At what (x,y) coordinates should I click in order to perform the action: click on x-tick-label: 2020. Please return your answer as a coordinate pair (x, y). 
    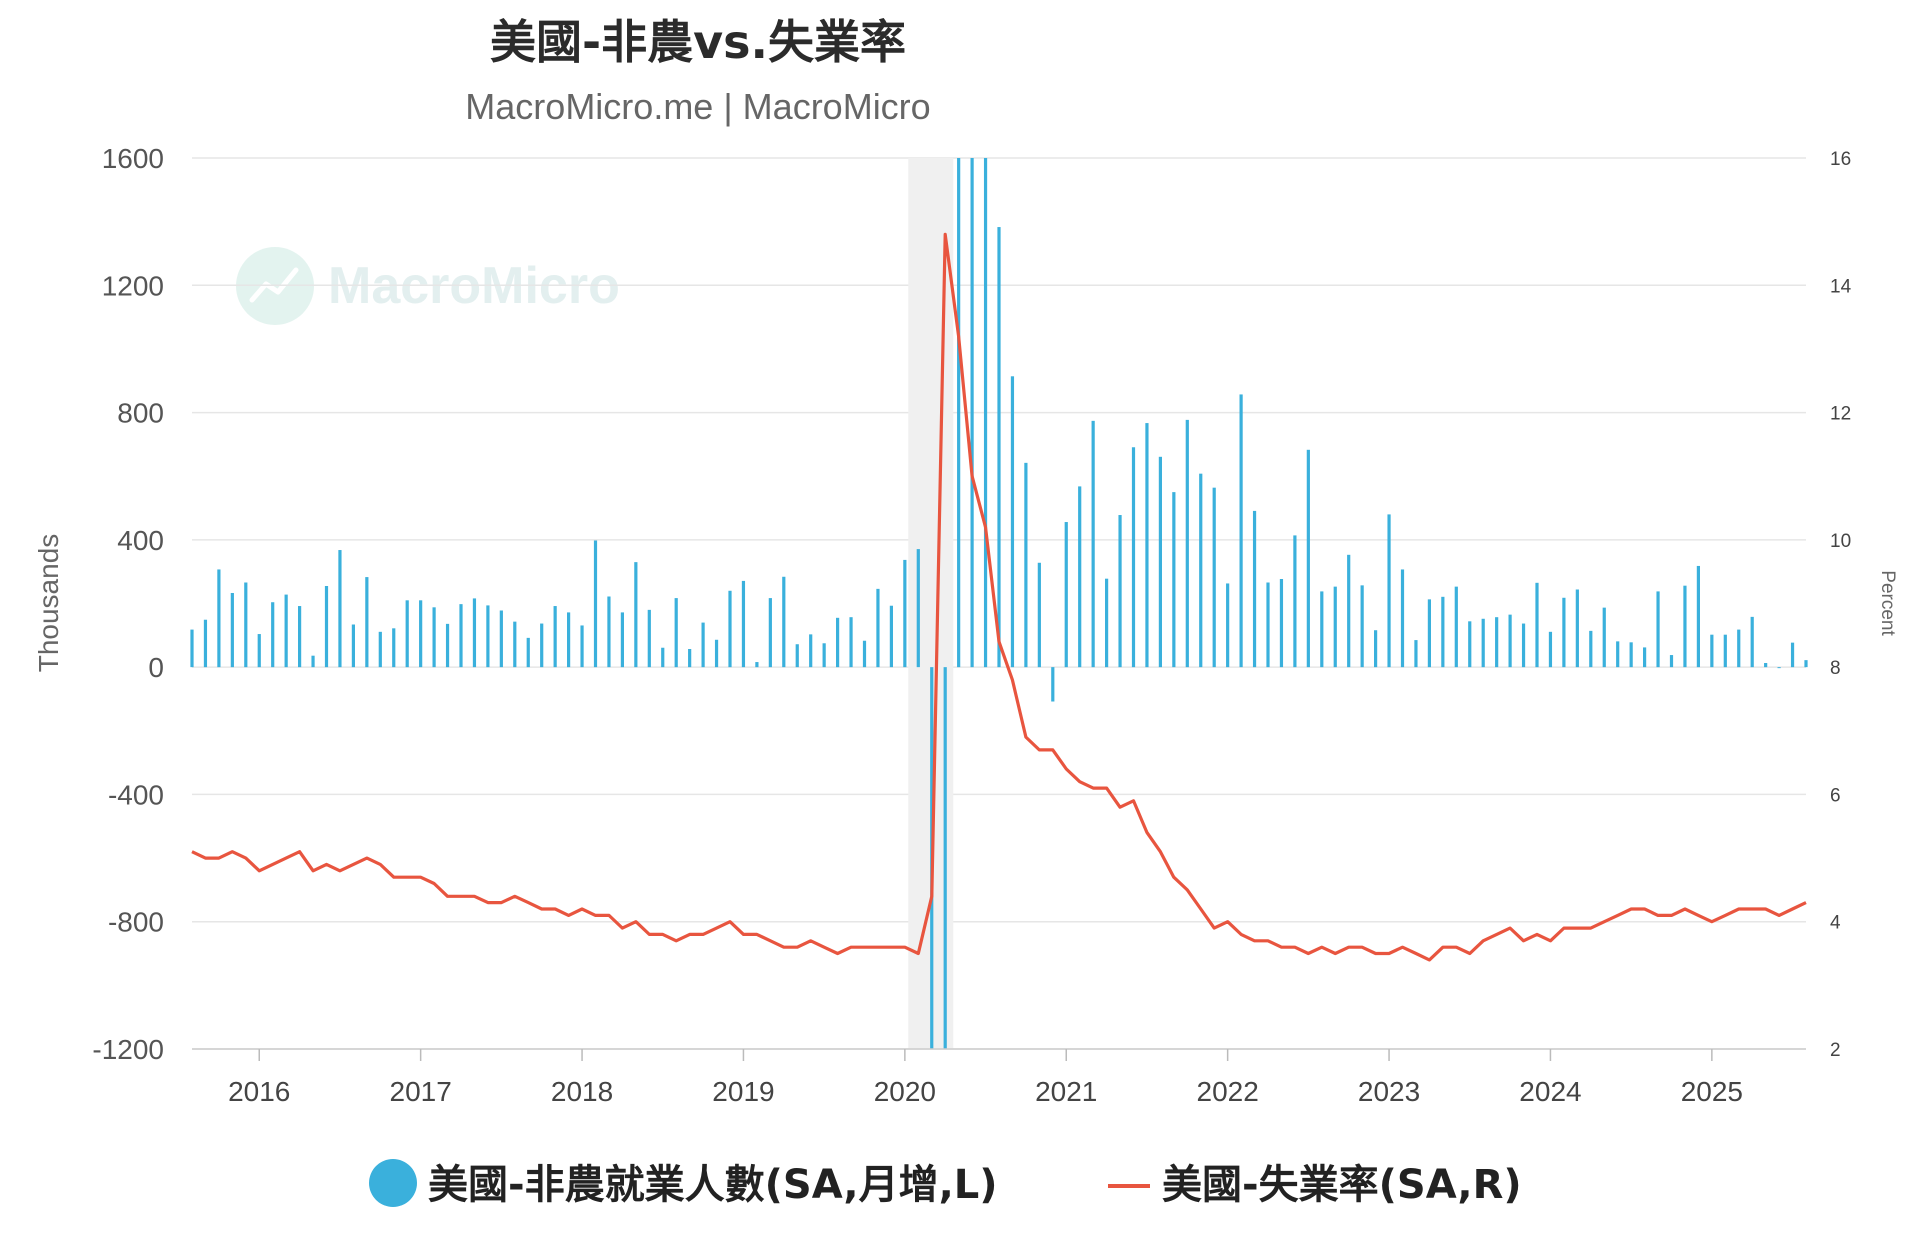
    Looking at the image, I should click on (905, 1091).